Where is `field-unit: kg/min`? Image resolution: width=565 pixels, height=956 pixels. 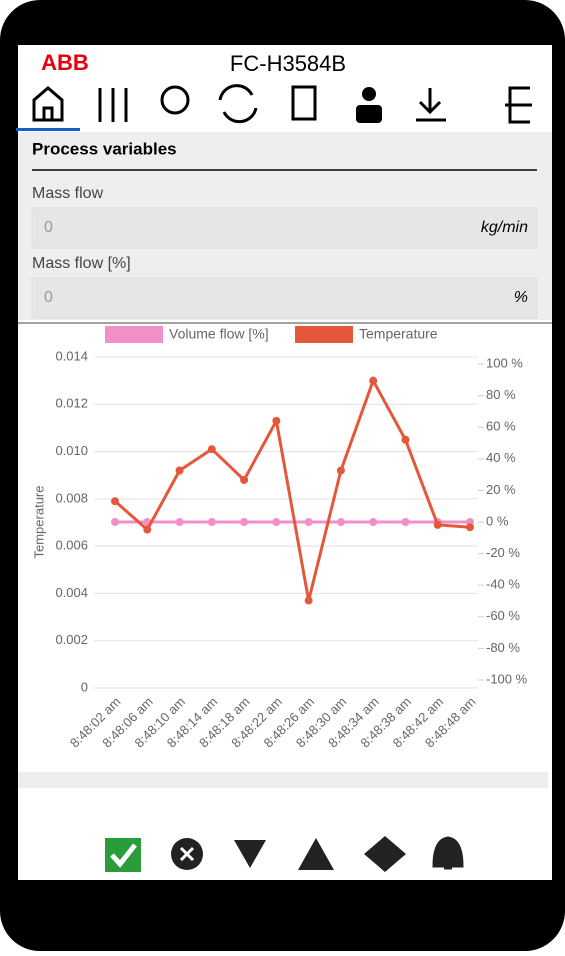
field-unit: kg/min is located at coordinates (504, 227).